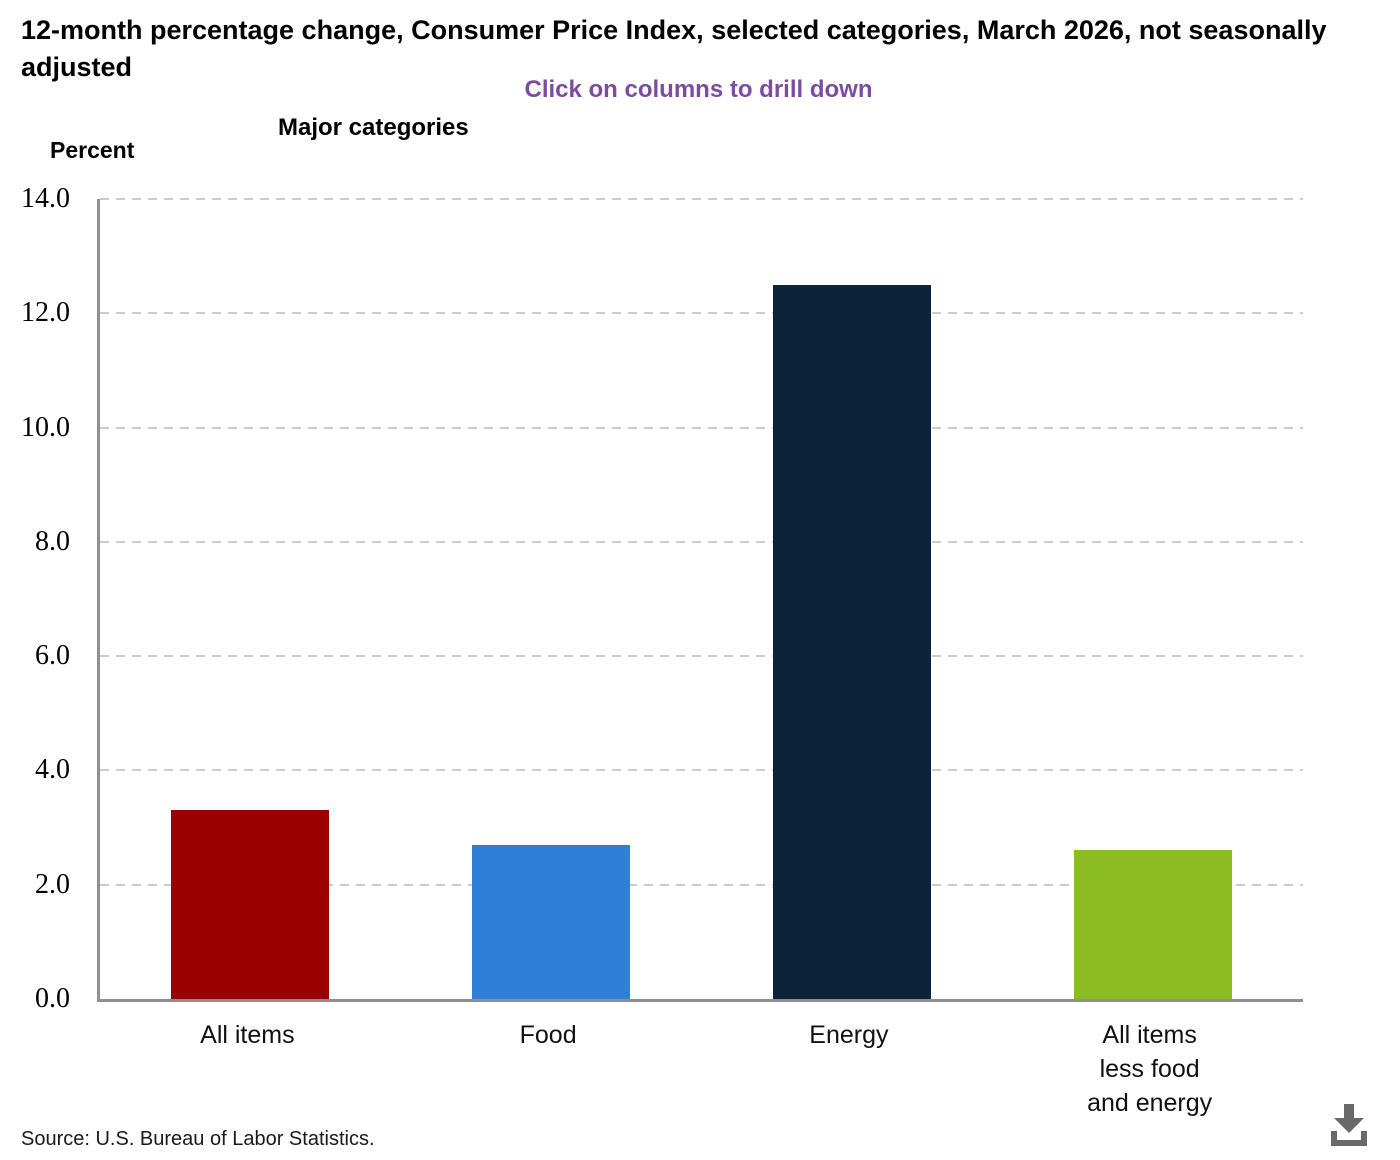  Describe the element at coordinates (45, 198) in the screenshot. I see `y-tick-label: 14.0` at that location.